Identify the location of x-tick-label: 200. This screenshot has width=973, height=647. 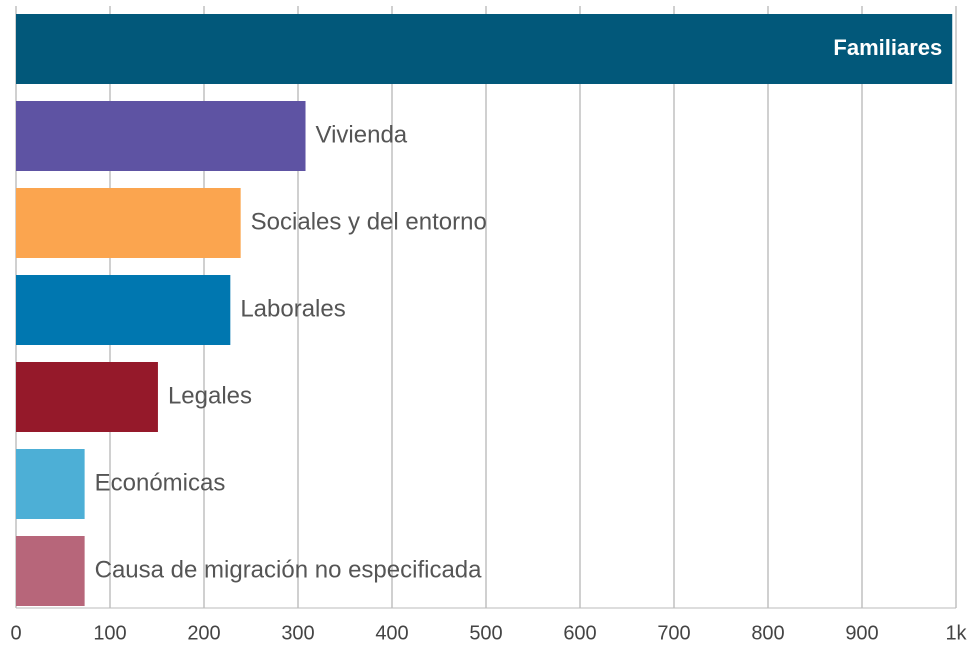
(203, 633).